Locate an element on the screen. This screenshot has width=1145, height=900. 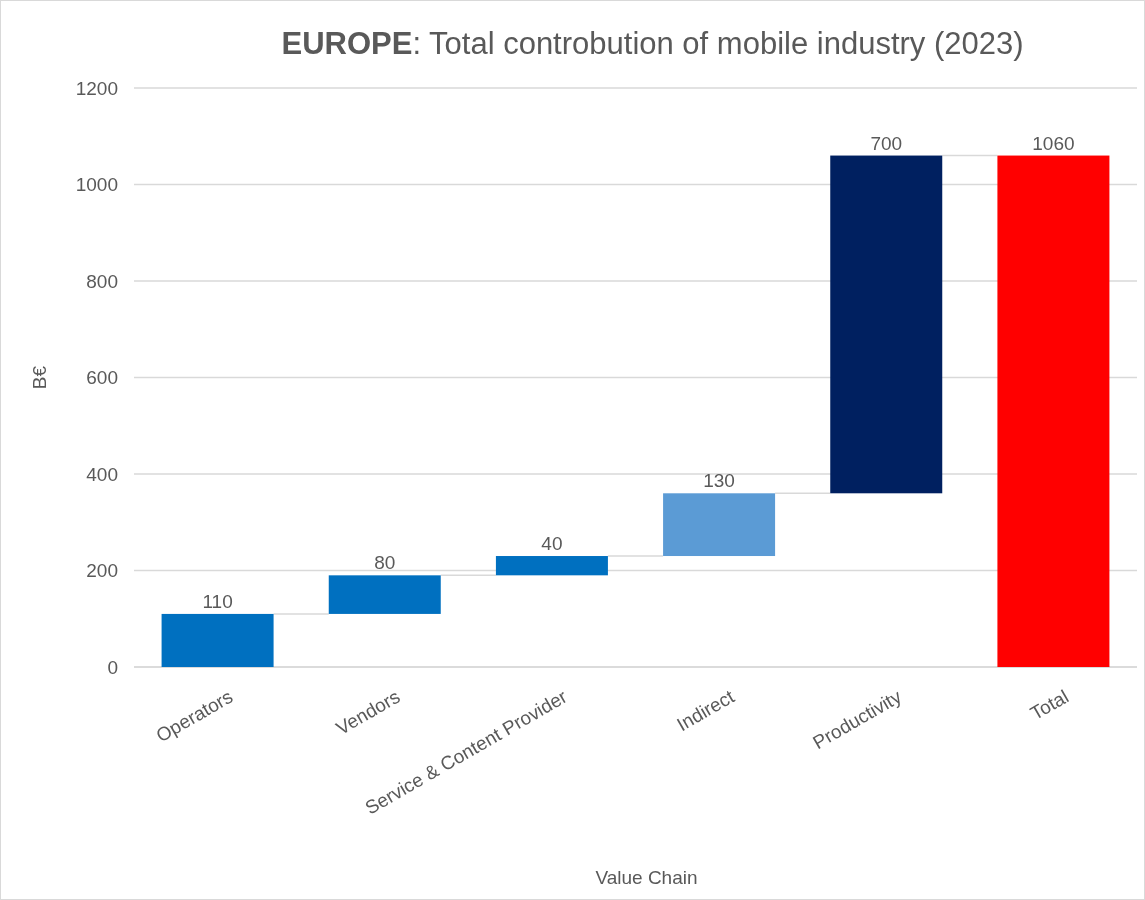
data-label: 130 is located at coordinates (719, 481).